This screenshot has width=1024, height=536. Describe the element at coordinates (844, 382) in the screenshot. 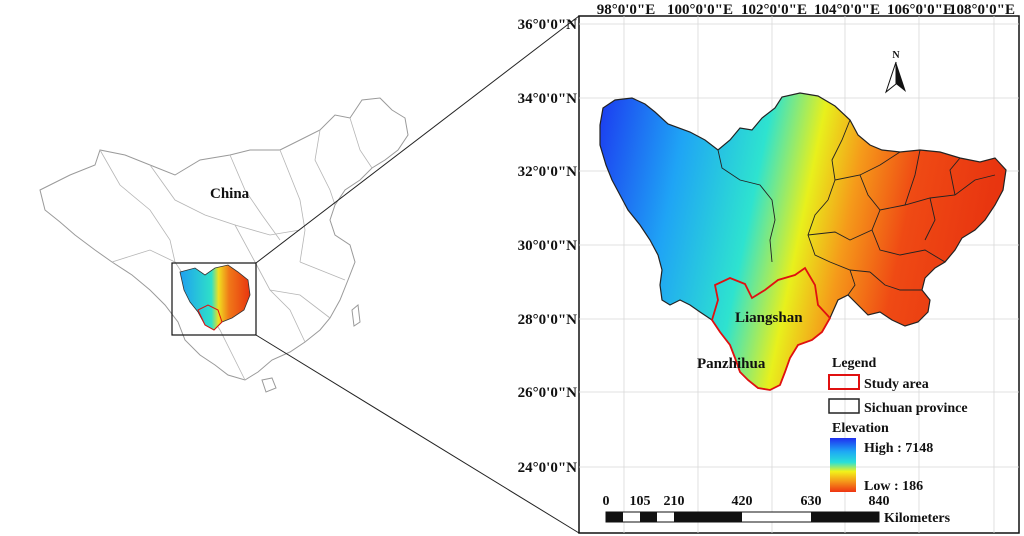

I see `legend-study-area-swatch` at that location.